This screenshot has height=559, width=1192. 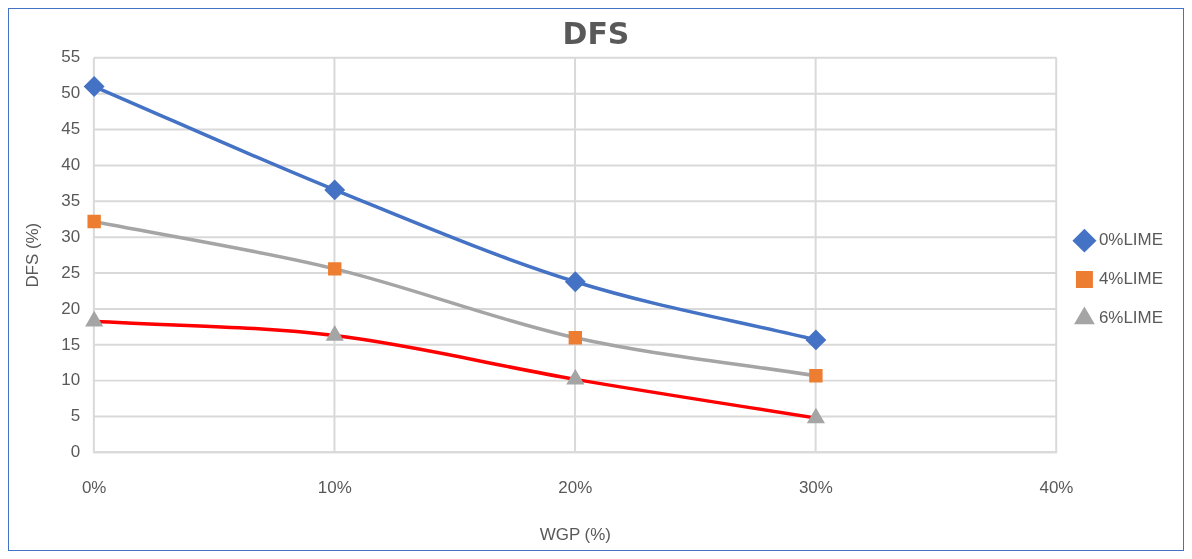 I want to click on x-tick-label: 20%, so click(x=575, y=488).